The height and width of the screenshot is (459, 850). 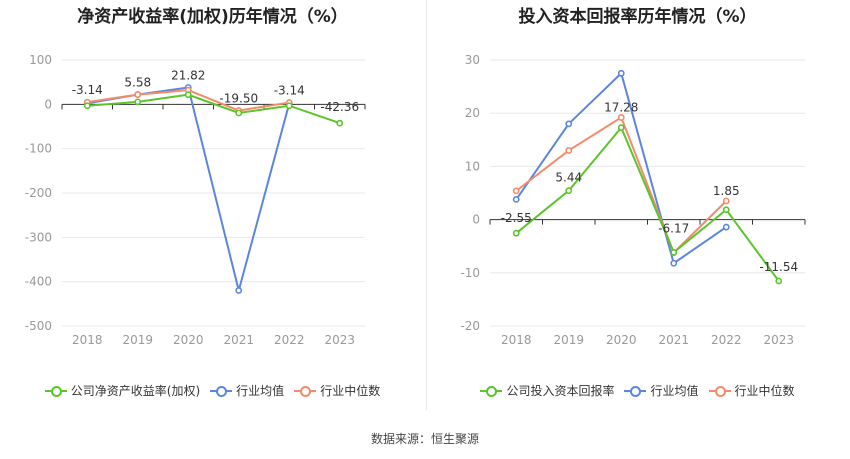 I want to click on data-label: -11.54, so click(x=778, y=267).